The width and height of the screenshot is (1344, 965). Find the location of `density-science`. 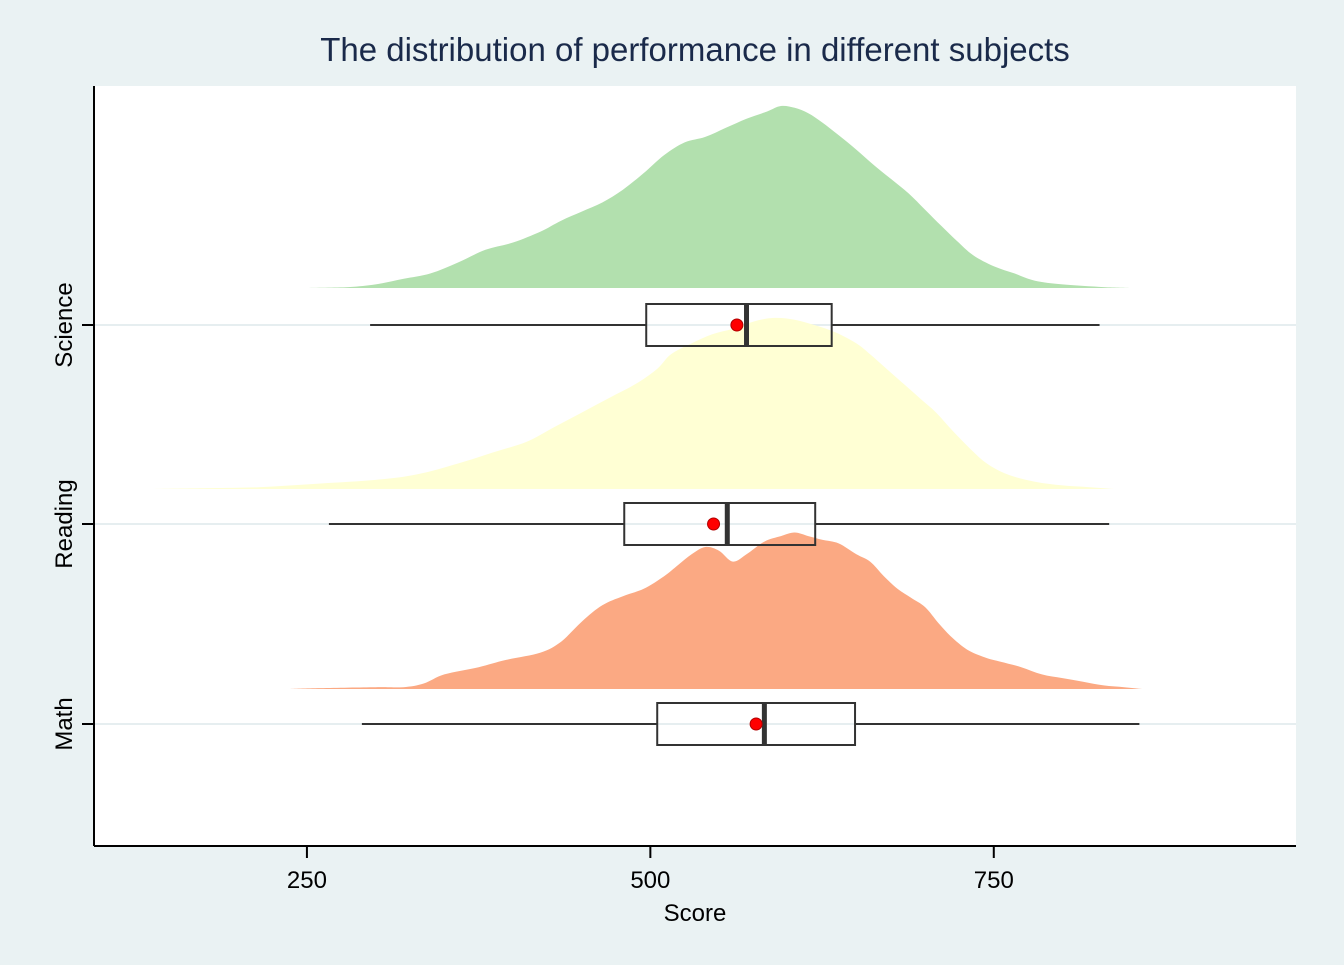

density-science is located at coordinates (718, 196).